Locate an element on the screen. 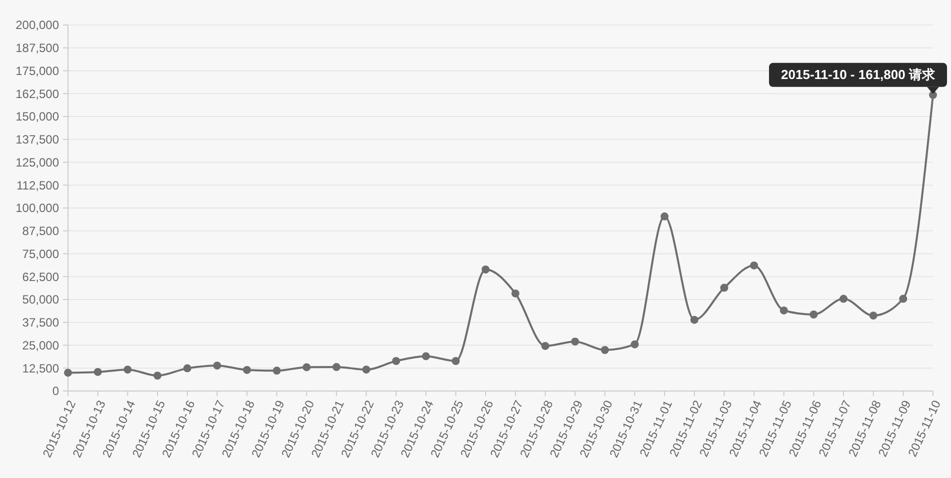 The width and height of the screenshot is (951, 478). y-tick-label: 50,000 is located at coordinates (41, 299).